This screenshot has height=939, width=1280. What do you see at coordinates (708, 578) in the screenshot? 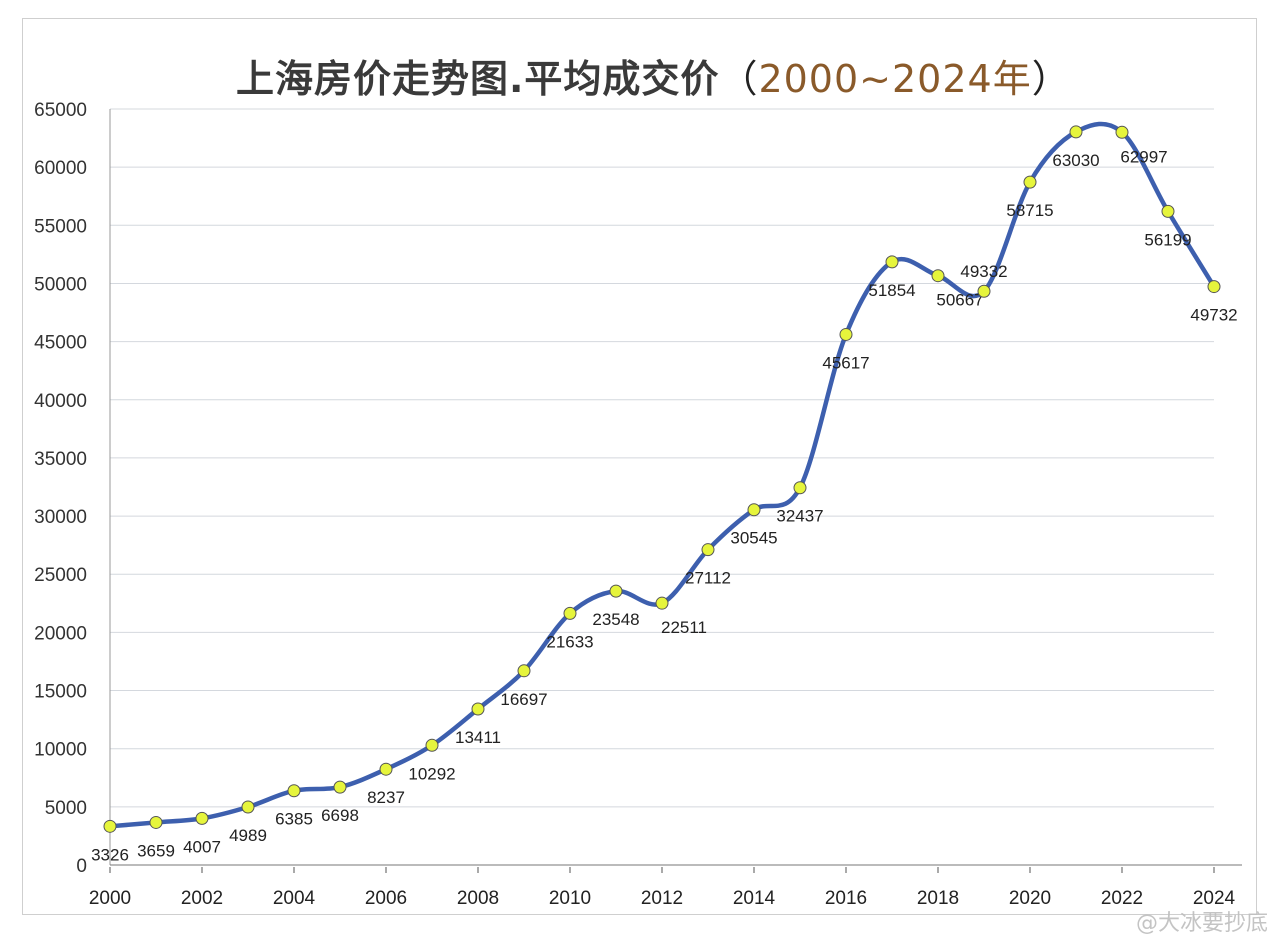
I see `data-label: 27112` at bounding box center [708, 578].